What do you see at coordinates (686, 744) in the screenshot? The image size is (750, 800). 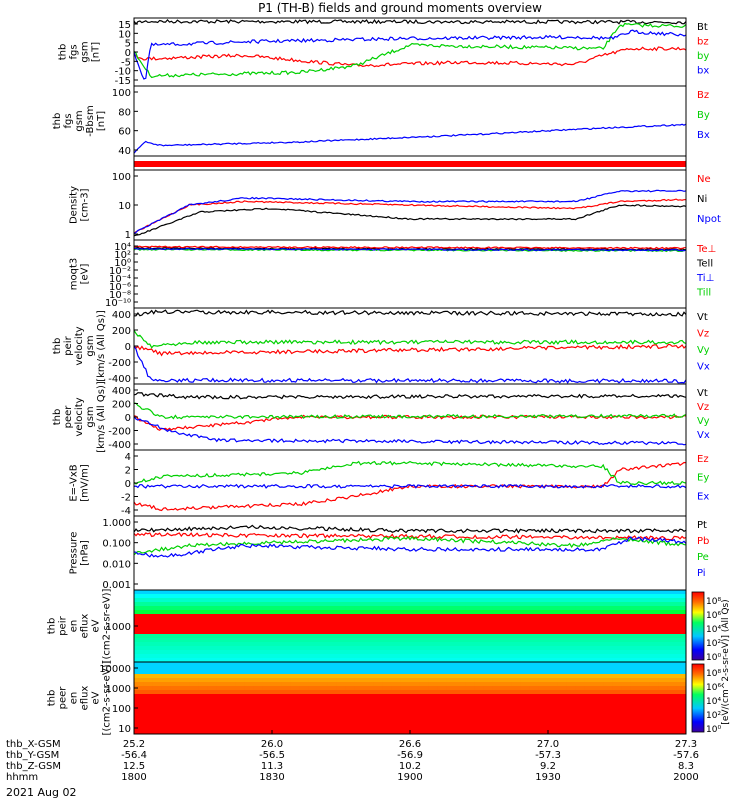 I see `xaxis-value: 27.3` at bounding box center [686, 744].